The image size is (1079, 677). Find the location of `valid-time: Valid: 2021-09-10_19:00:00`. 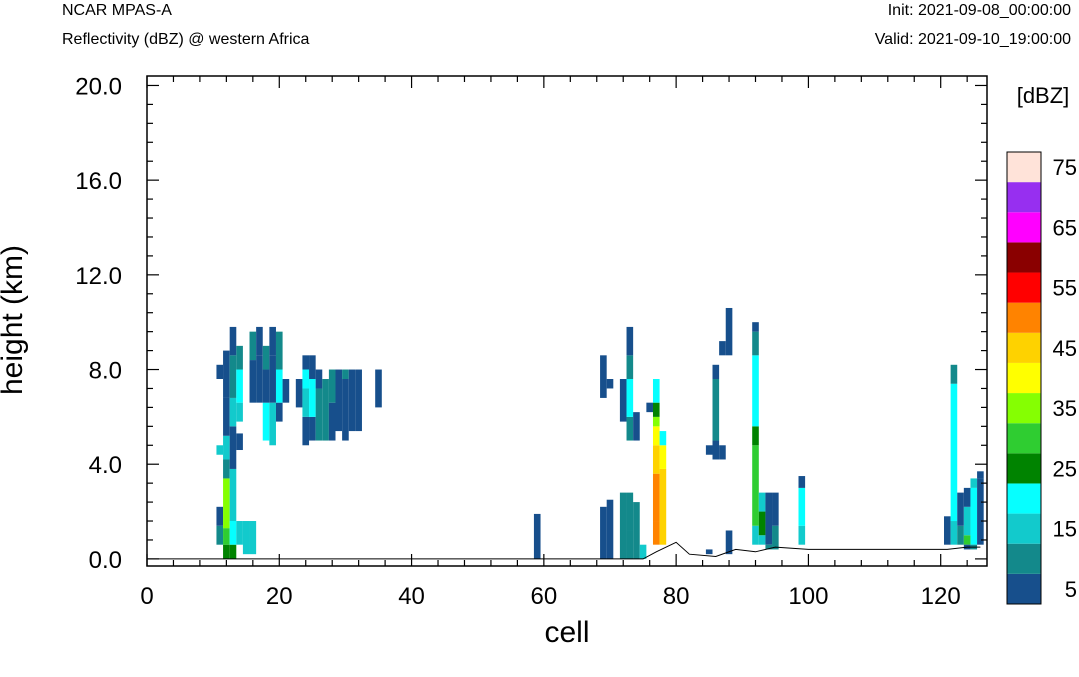

valid-time: Valid: 2021-09-10_19:00:00 is located at coordinates (972, 39).